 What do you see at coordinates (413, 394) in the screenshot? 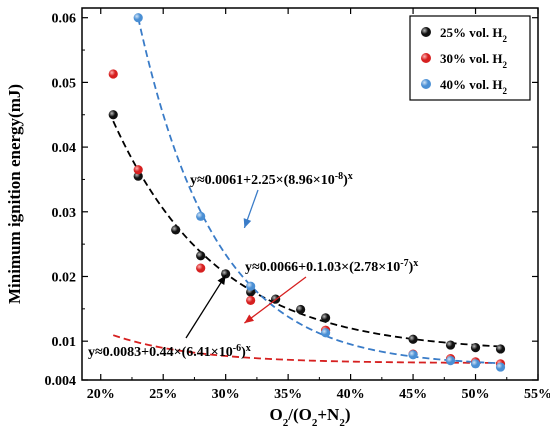
I see `x-tick-label: 45%` at bounding box center [413, 394].